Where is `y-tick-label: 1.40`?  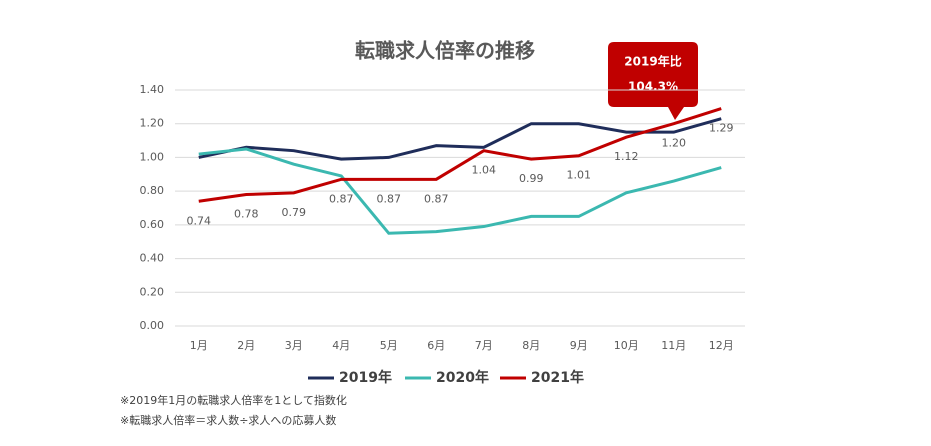 y-tick-label: 1.40 is located at coordinates (152, 89).